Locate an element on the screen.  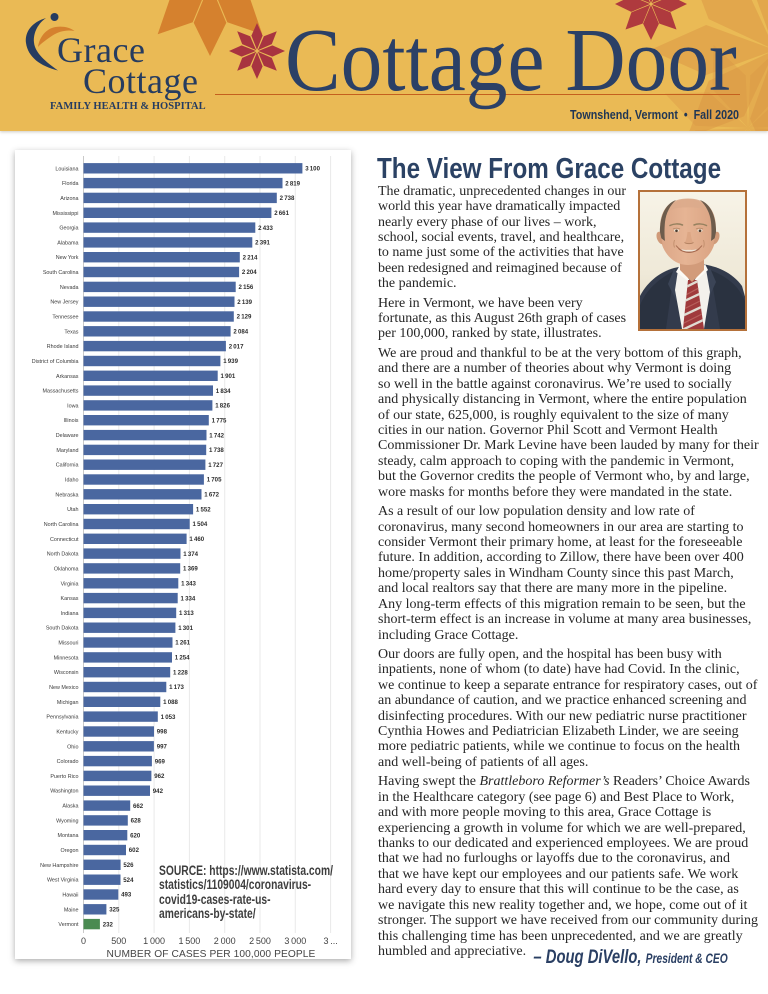
svg-text: Connecticut is located at coordinates (64, 540).